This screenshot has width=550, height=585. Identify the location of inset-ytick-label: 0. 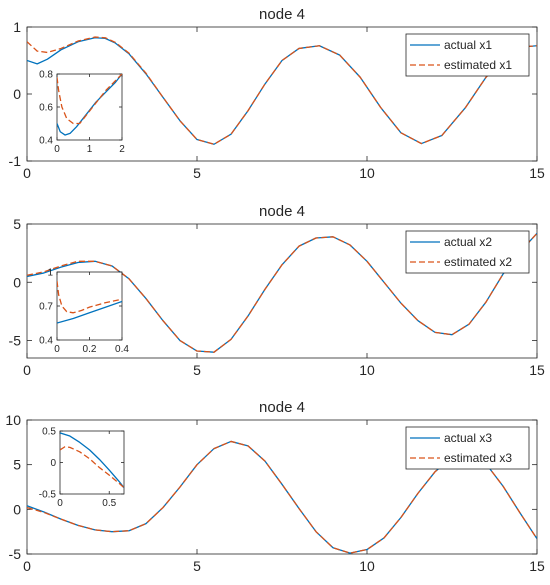
(53, 463).